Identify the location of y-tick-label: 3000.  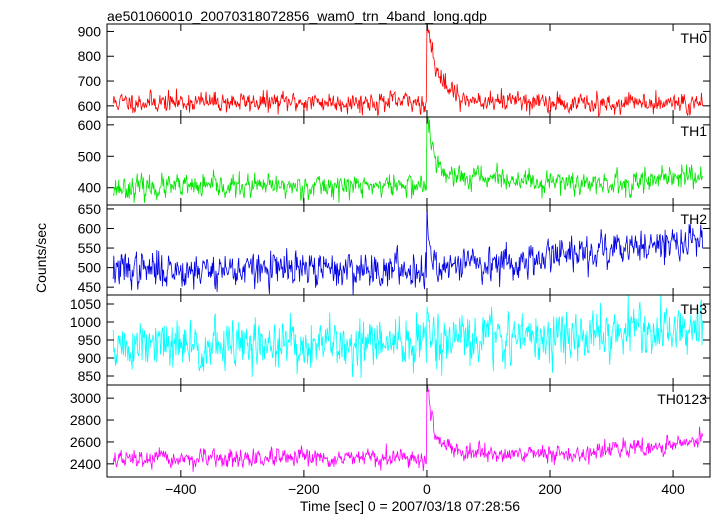
(85, 398).